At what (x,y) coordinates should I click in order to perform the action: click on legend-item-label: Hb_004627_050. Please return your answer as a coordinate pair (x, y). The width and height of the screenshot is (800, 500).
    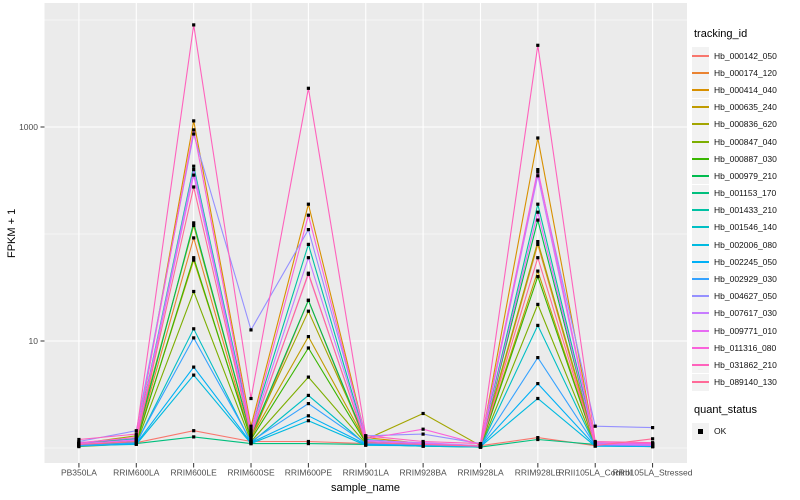
    Looking at the image, I should click on (745, 296).